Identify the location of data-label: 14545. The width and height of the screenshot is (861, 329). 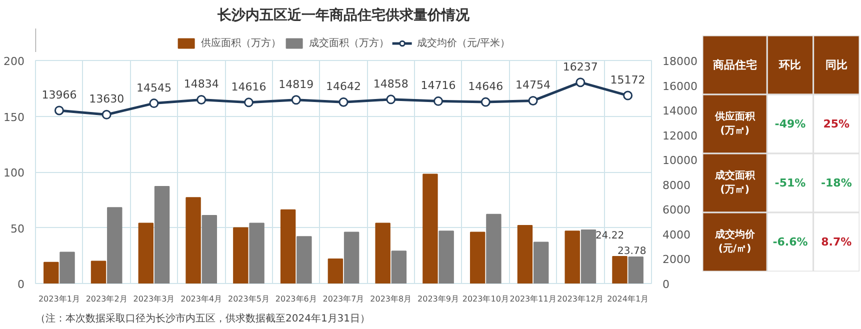
(154, 87).